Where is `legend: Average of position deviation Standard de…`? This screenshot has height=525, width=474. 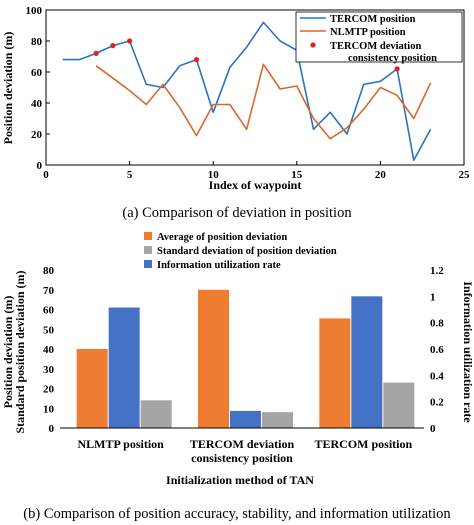 legend: Average of position deviation Standard de… is located at coordinates (240, 251).